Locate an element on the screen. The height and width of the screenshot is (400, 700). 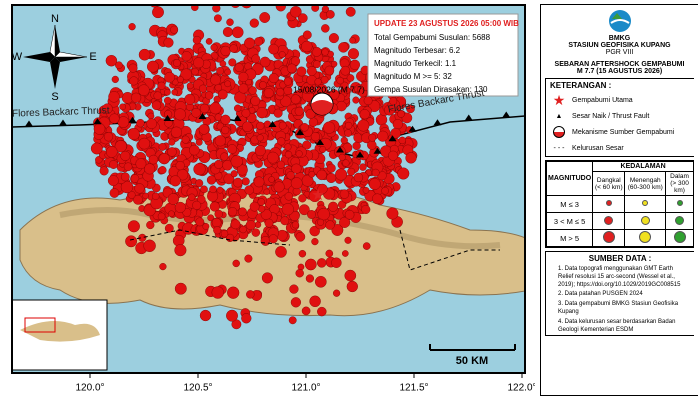
legend-item: Sesar Naik / Thrust Fault is located at coordinates (611, 116).